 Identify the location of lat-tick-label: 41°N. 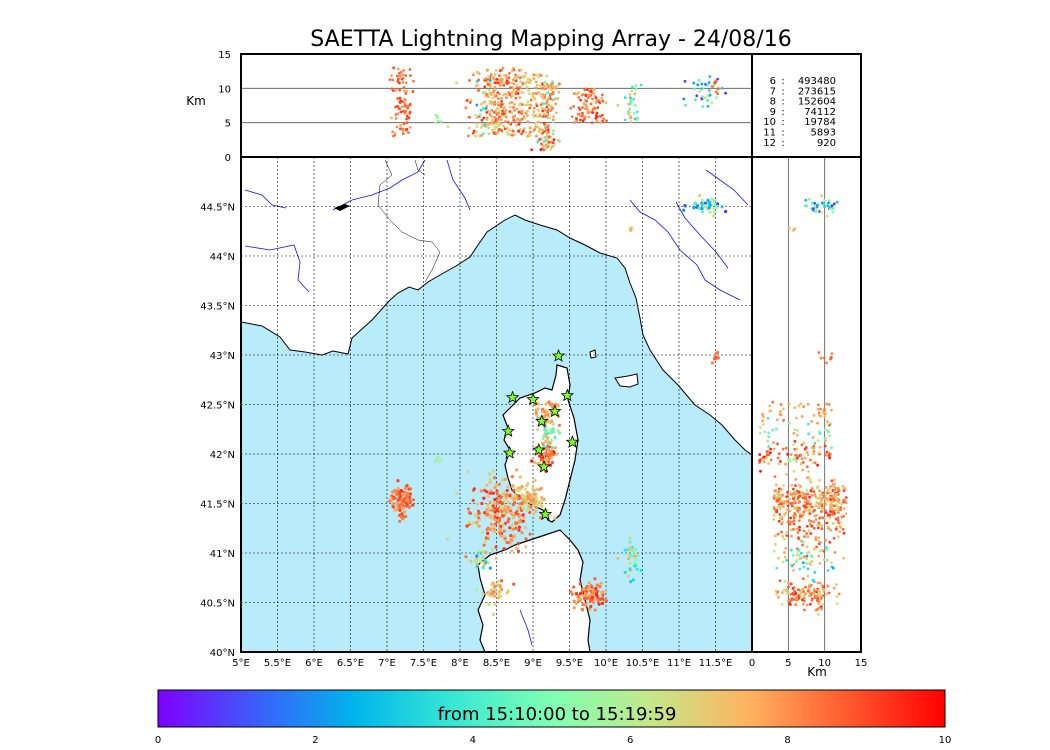
(222, 554).